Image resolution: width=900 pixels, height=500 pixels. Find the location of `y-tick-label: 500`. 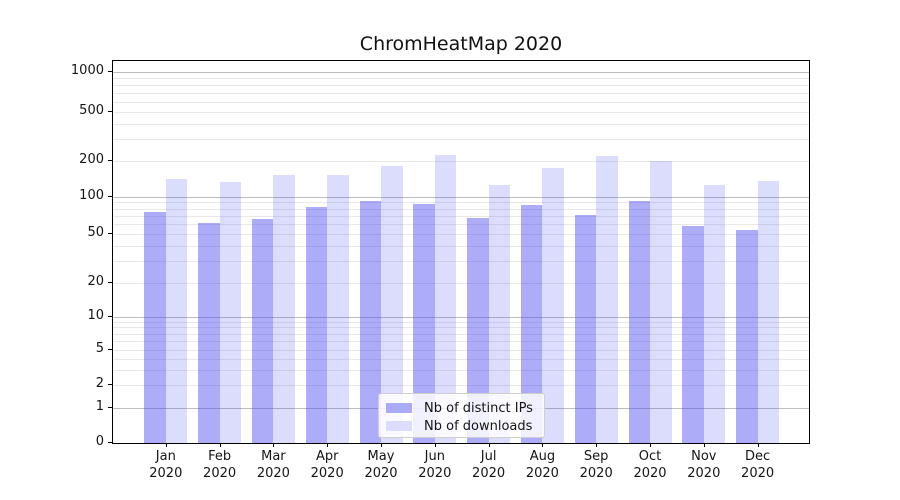

y-tick-label: 500 is located at coordinates (91, 110).